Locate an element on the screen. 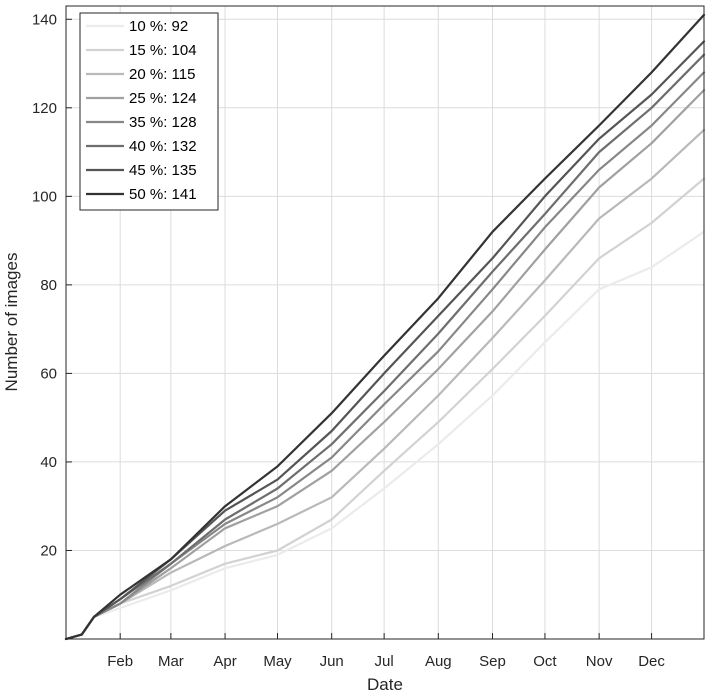 Image resolution: width=708 pixels, height=694 pixels. x-tick-label: Dec is located at coordinates (651, 661).